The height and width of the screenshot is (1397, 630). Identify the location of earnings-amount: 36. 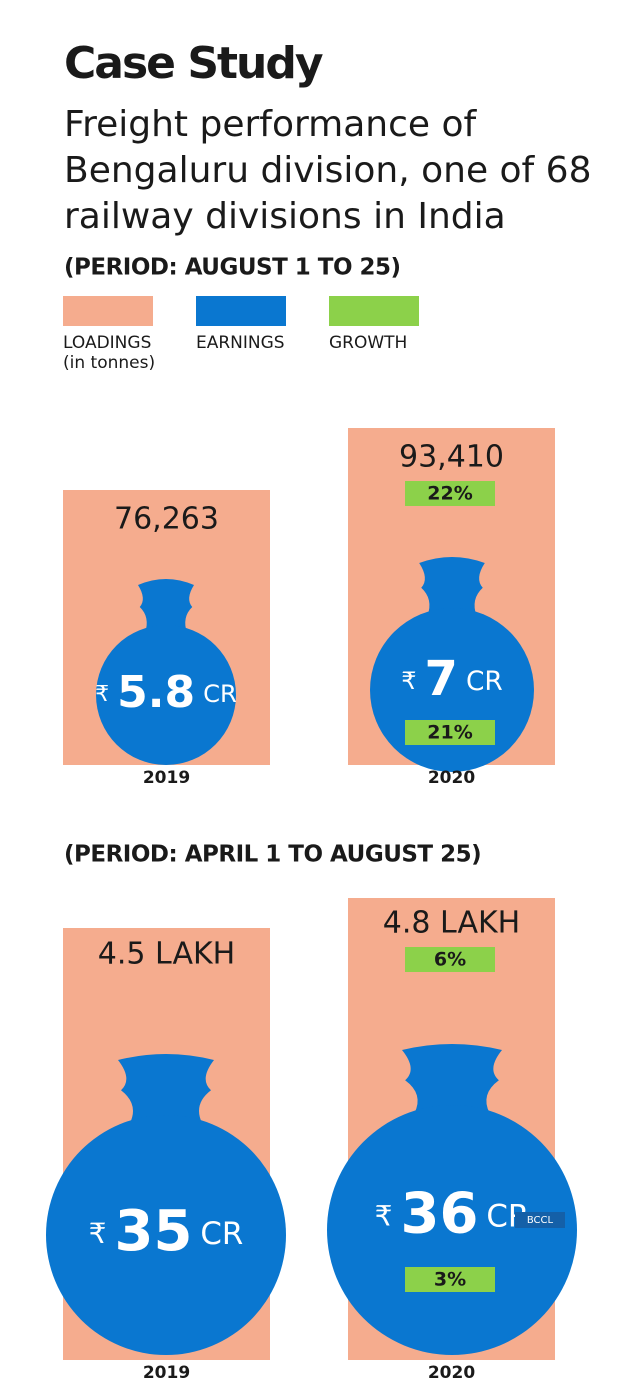
(439, 1214).